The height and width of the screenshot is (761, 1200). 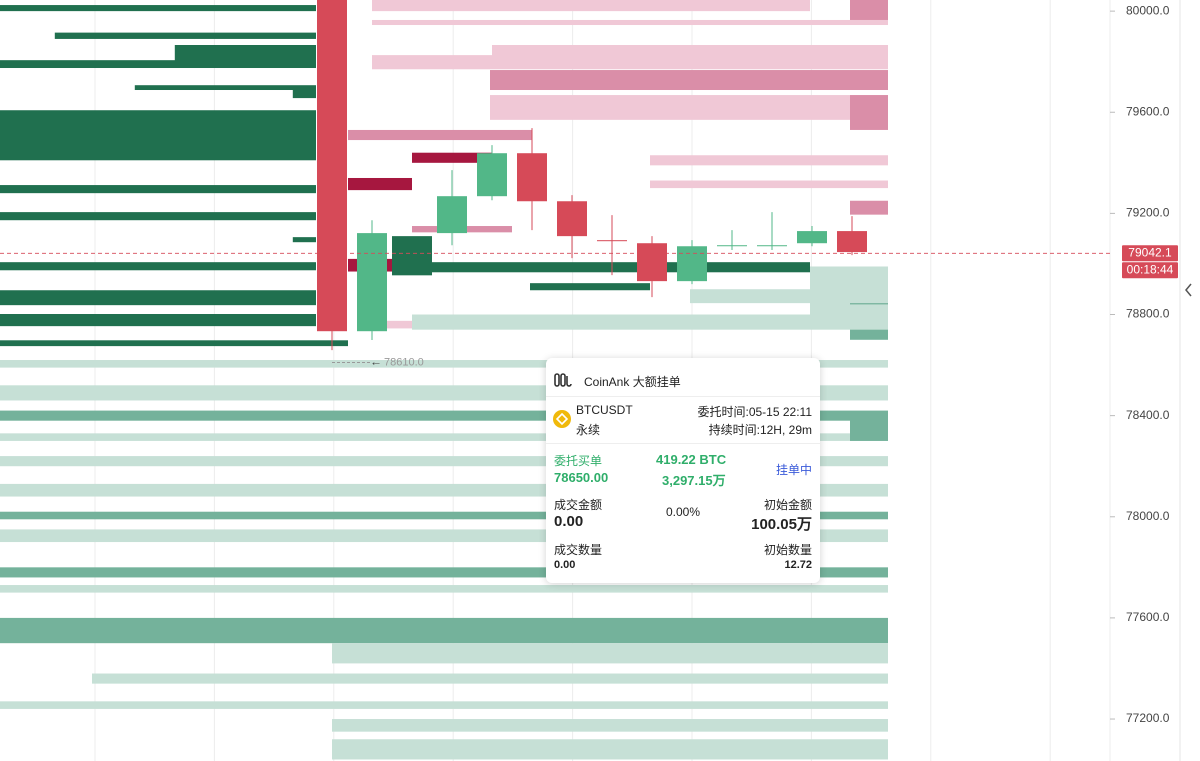 I want to click on y-tick-label: 78800.0, so click(x=1148, y=314).